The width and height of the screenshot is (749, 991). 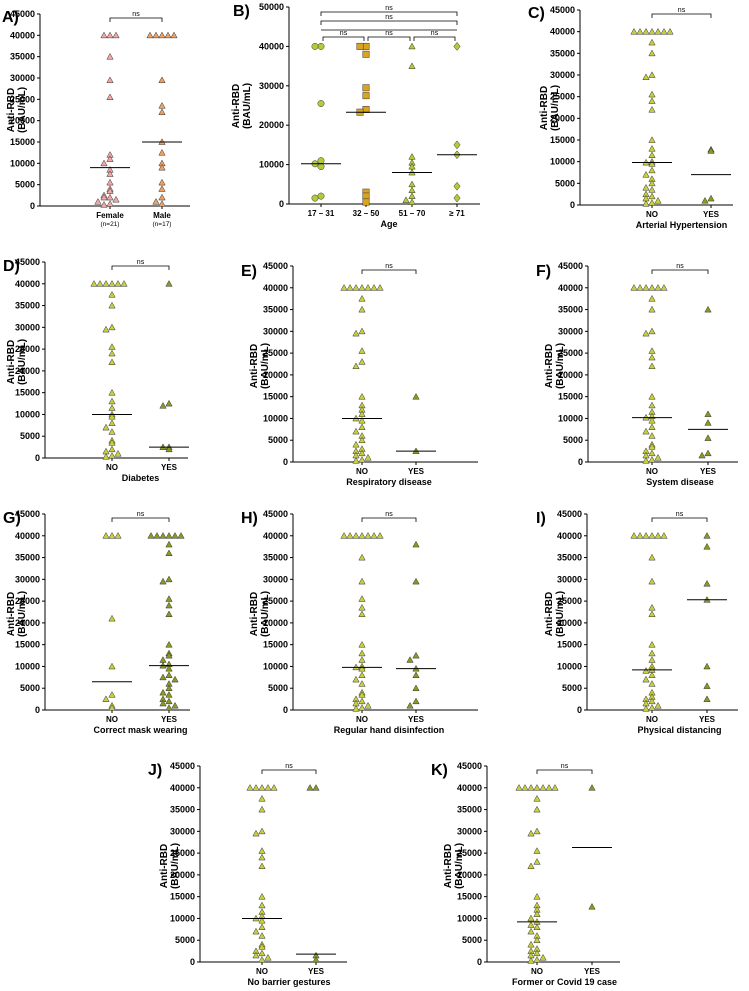 I want to click on y-tick-label: 30000, so click(x=562, y=75).